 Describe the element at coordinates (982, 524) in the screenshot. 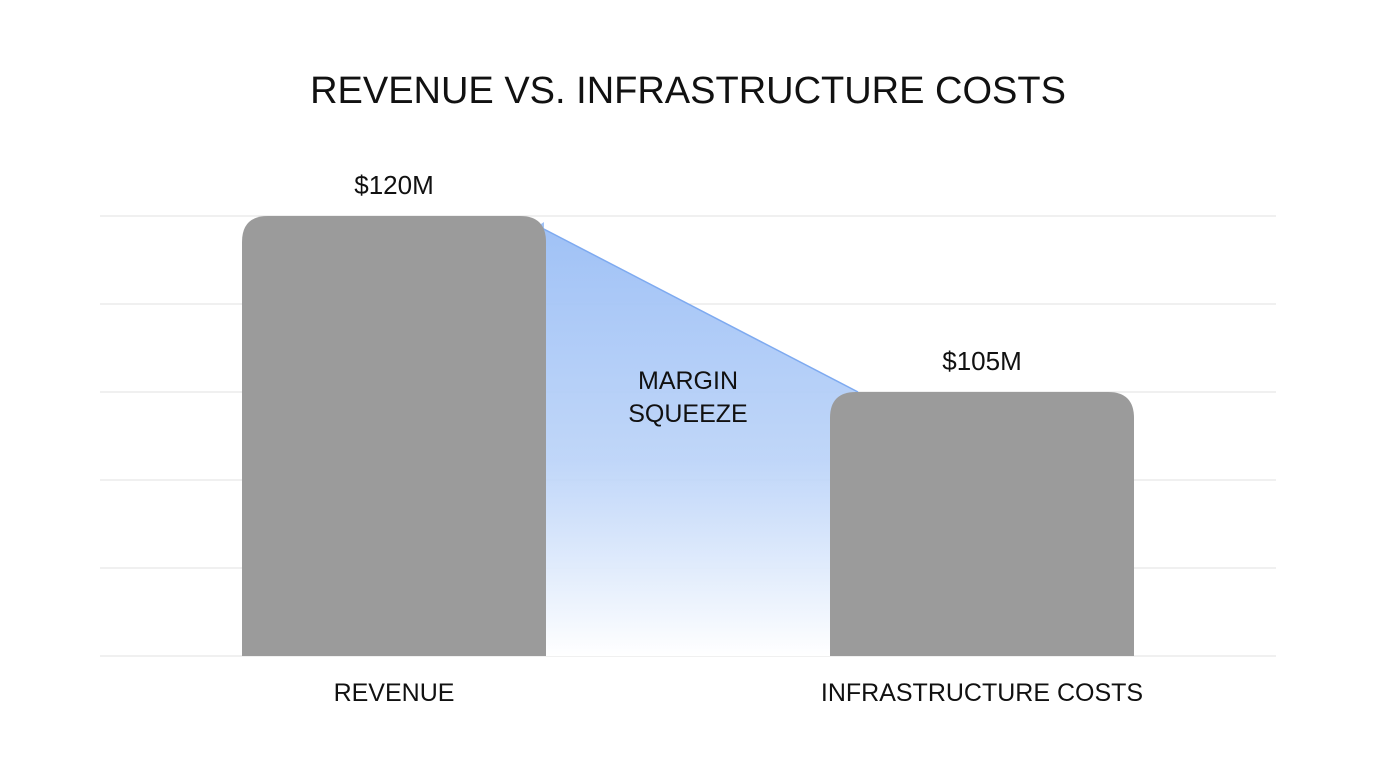

I see `bar-infrastructure-costs` at that location.